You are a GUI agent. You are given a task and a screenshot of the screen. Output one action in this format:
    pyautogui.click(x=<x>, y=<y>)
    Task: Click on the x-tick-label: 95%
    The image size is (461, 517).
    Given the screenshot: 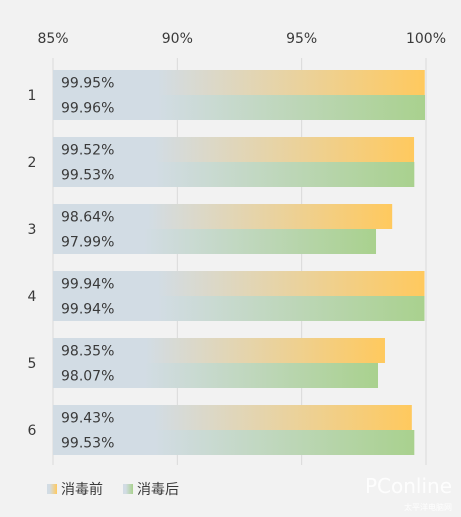 What is the action you would take?
    pyautogui.click(x=301, y=39)
    